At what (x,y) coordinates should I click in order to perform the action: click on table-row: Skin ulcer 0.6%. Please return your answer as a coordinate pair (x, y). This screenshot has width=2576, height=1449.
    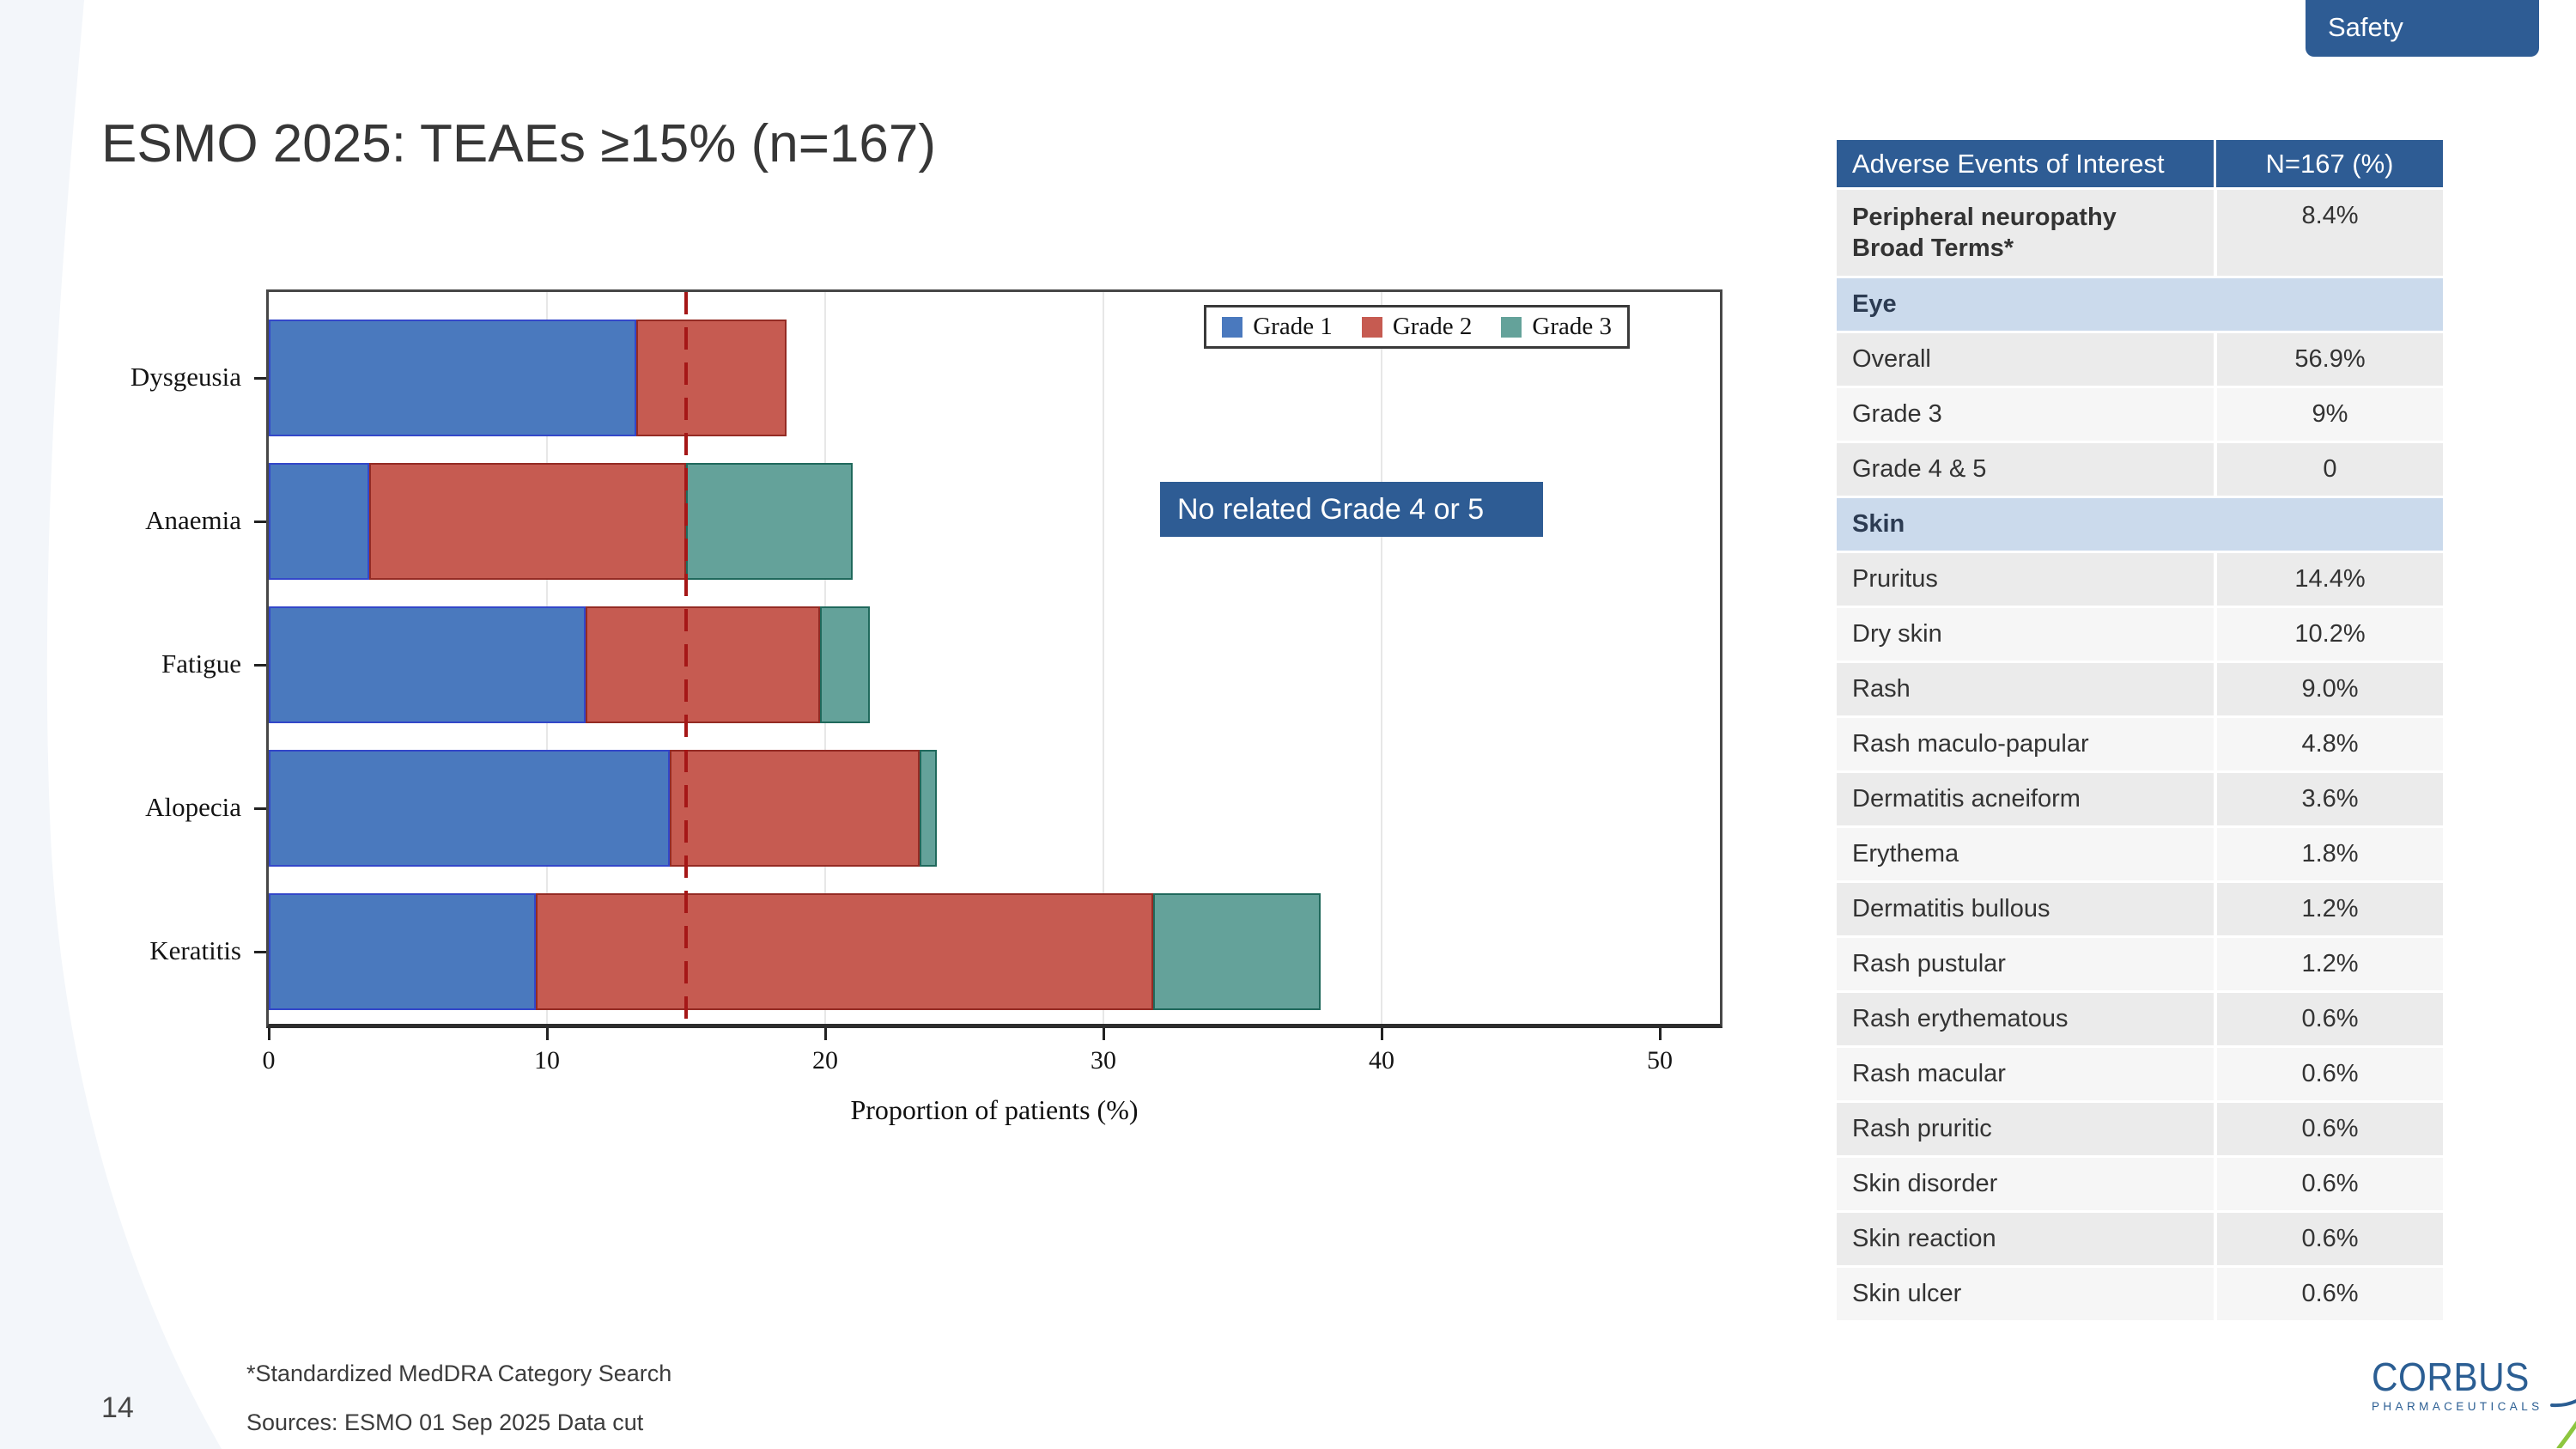
    Looking at the image, I should click on (2140, 1294).